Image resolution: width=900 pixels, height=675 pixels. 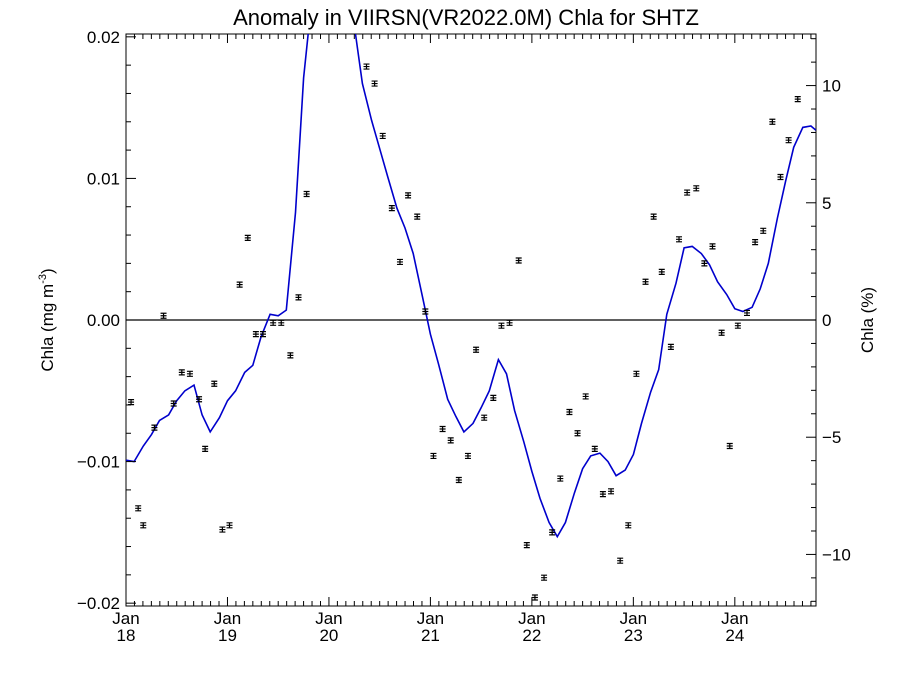 I want to click on y-axis-left: −0.02 −0.01 0.00 0.01 0.02, so click(x=106, y=320).